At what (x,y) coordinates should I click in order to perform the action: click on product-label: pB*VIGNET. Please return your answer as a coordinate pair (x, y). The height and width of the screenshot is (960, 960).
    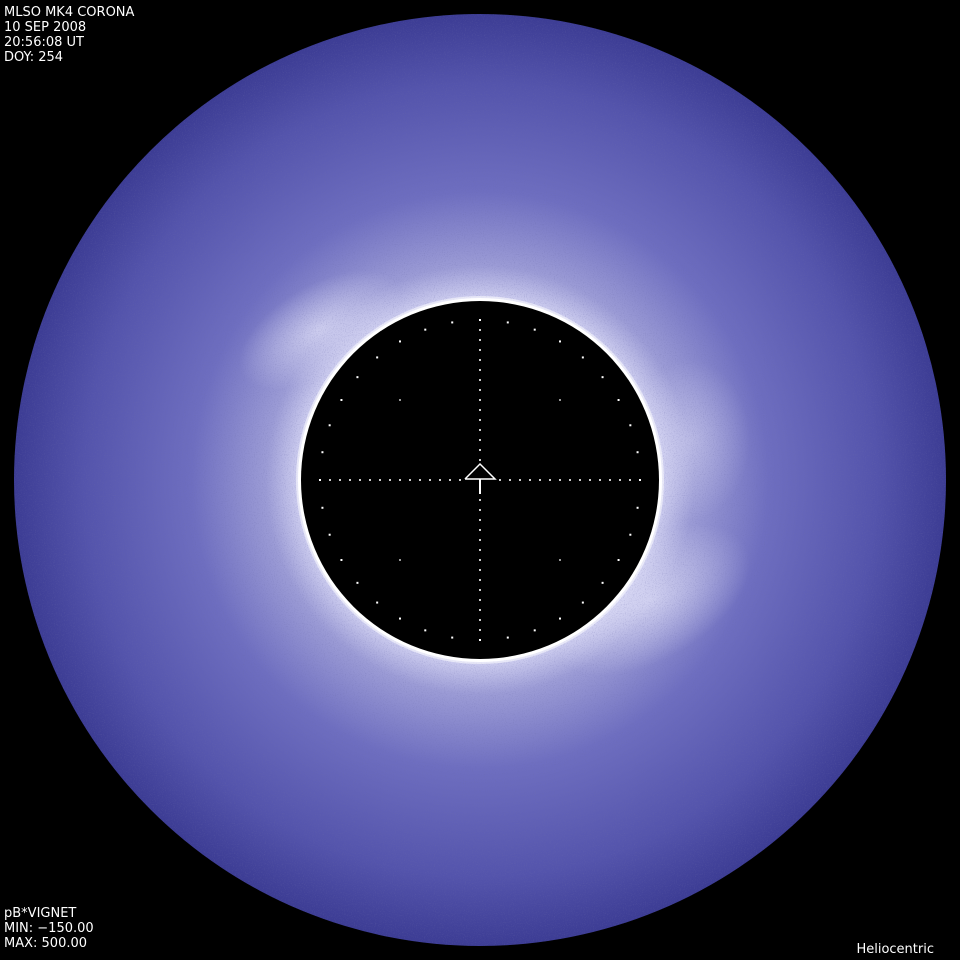
    Looking at the image, I should click on (40, 913).